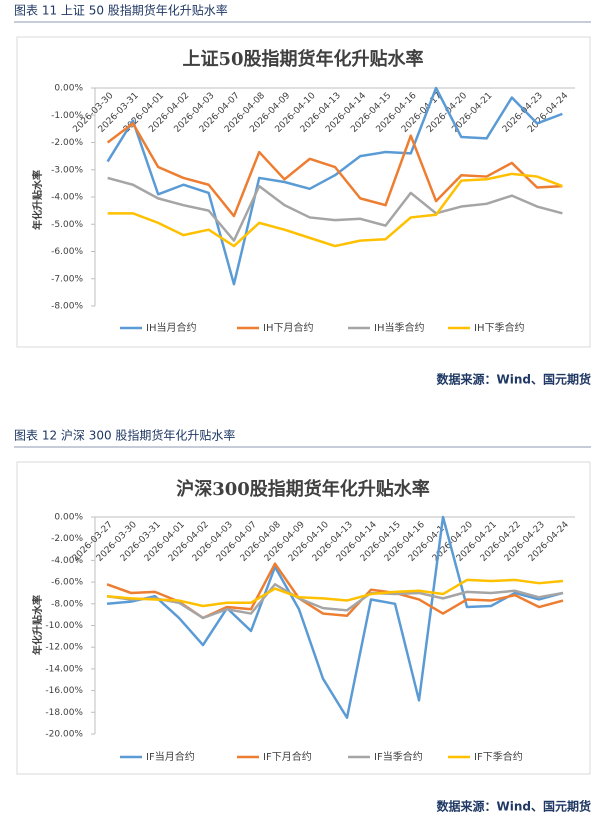 The width and height of the screenshot is (605, 819). I want to click on legend-label: IF当季合约, so click(398, 756).